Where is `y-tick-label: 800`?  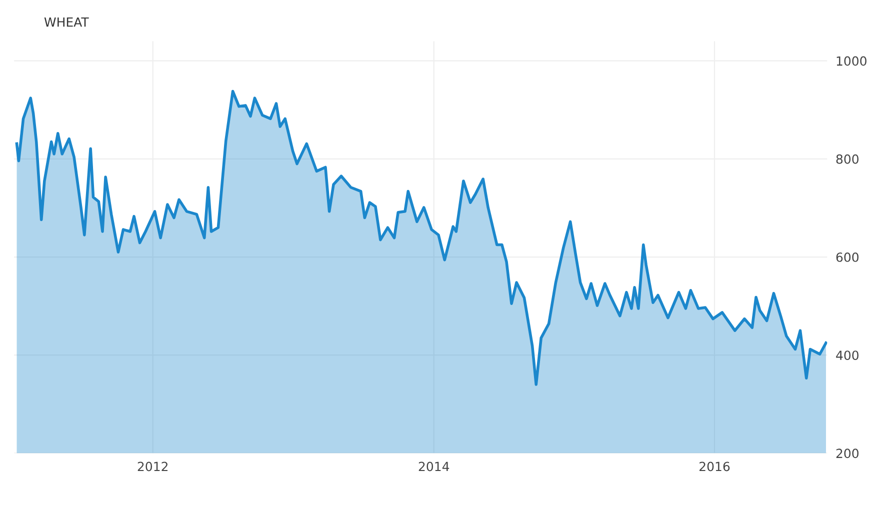
y-tick-label: 800 is located at coordinates (847, 159).